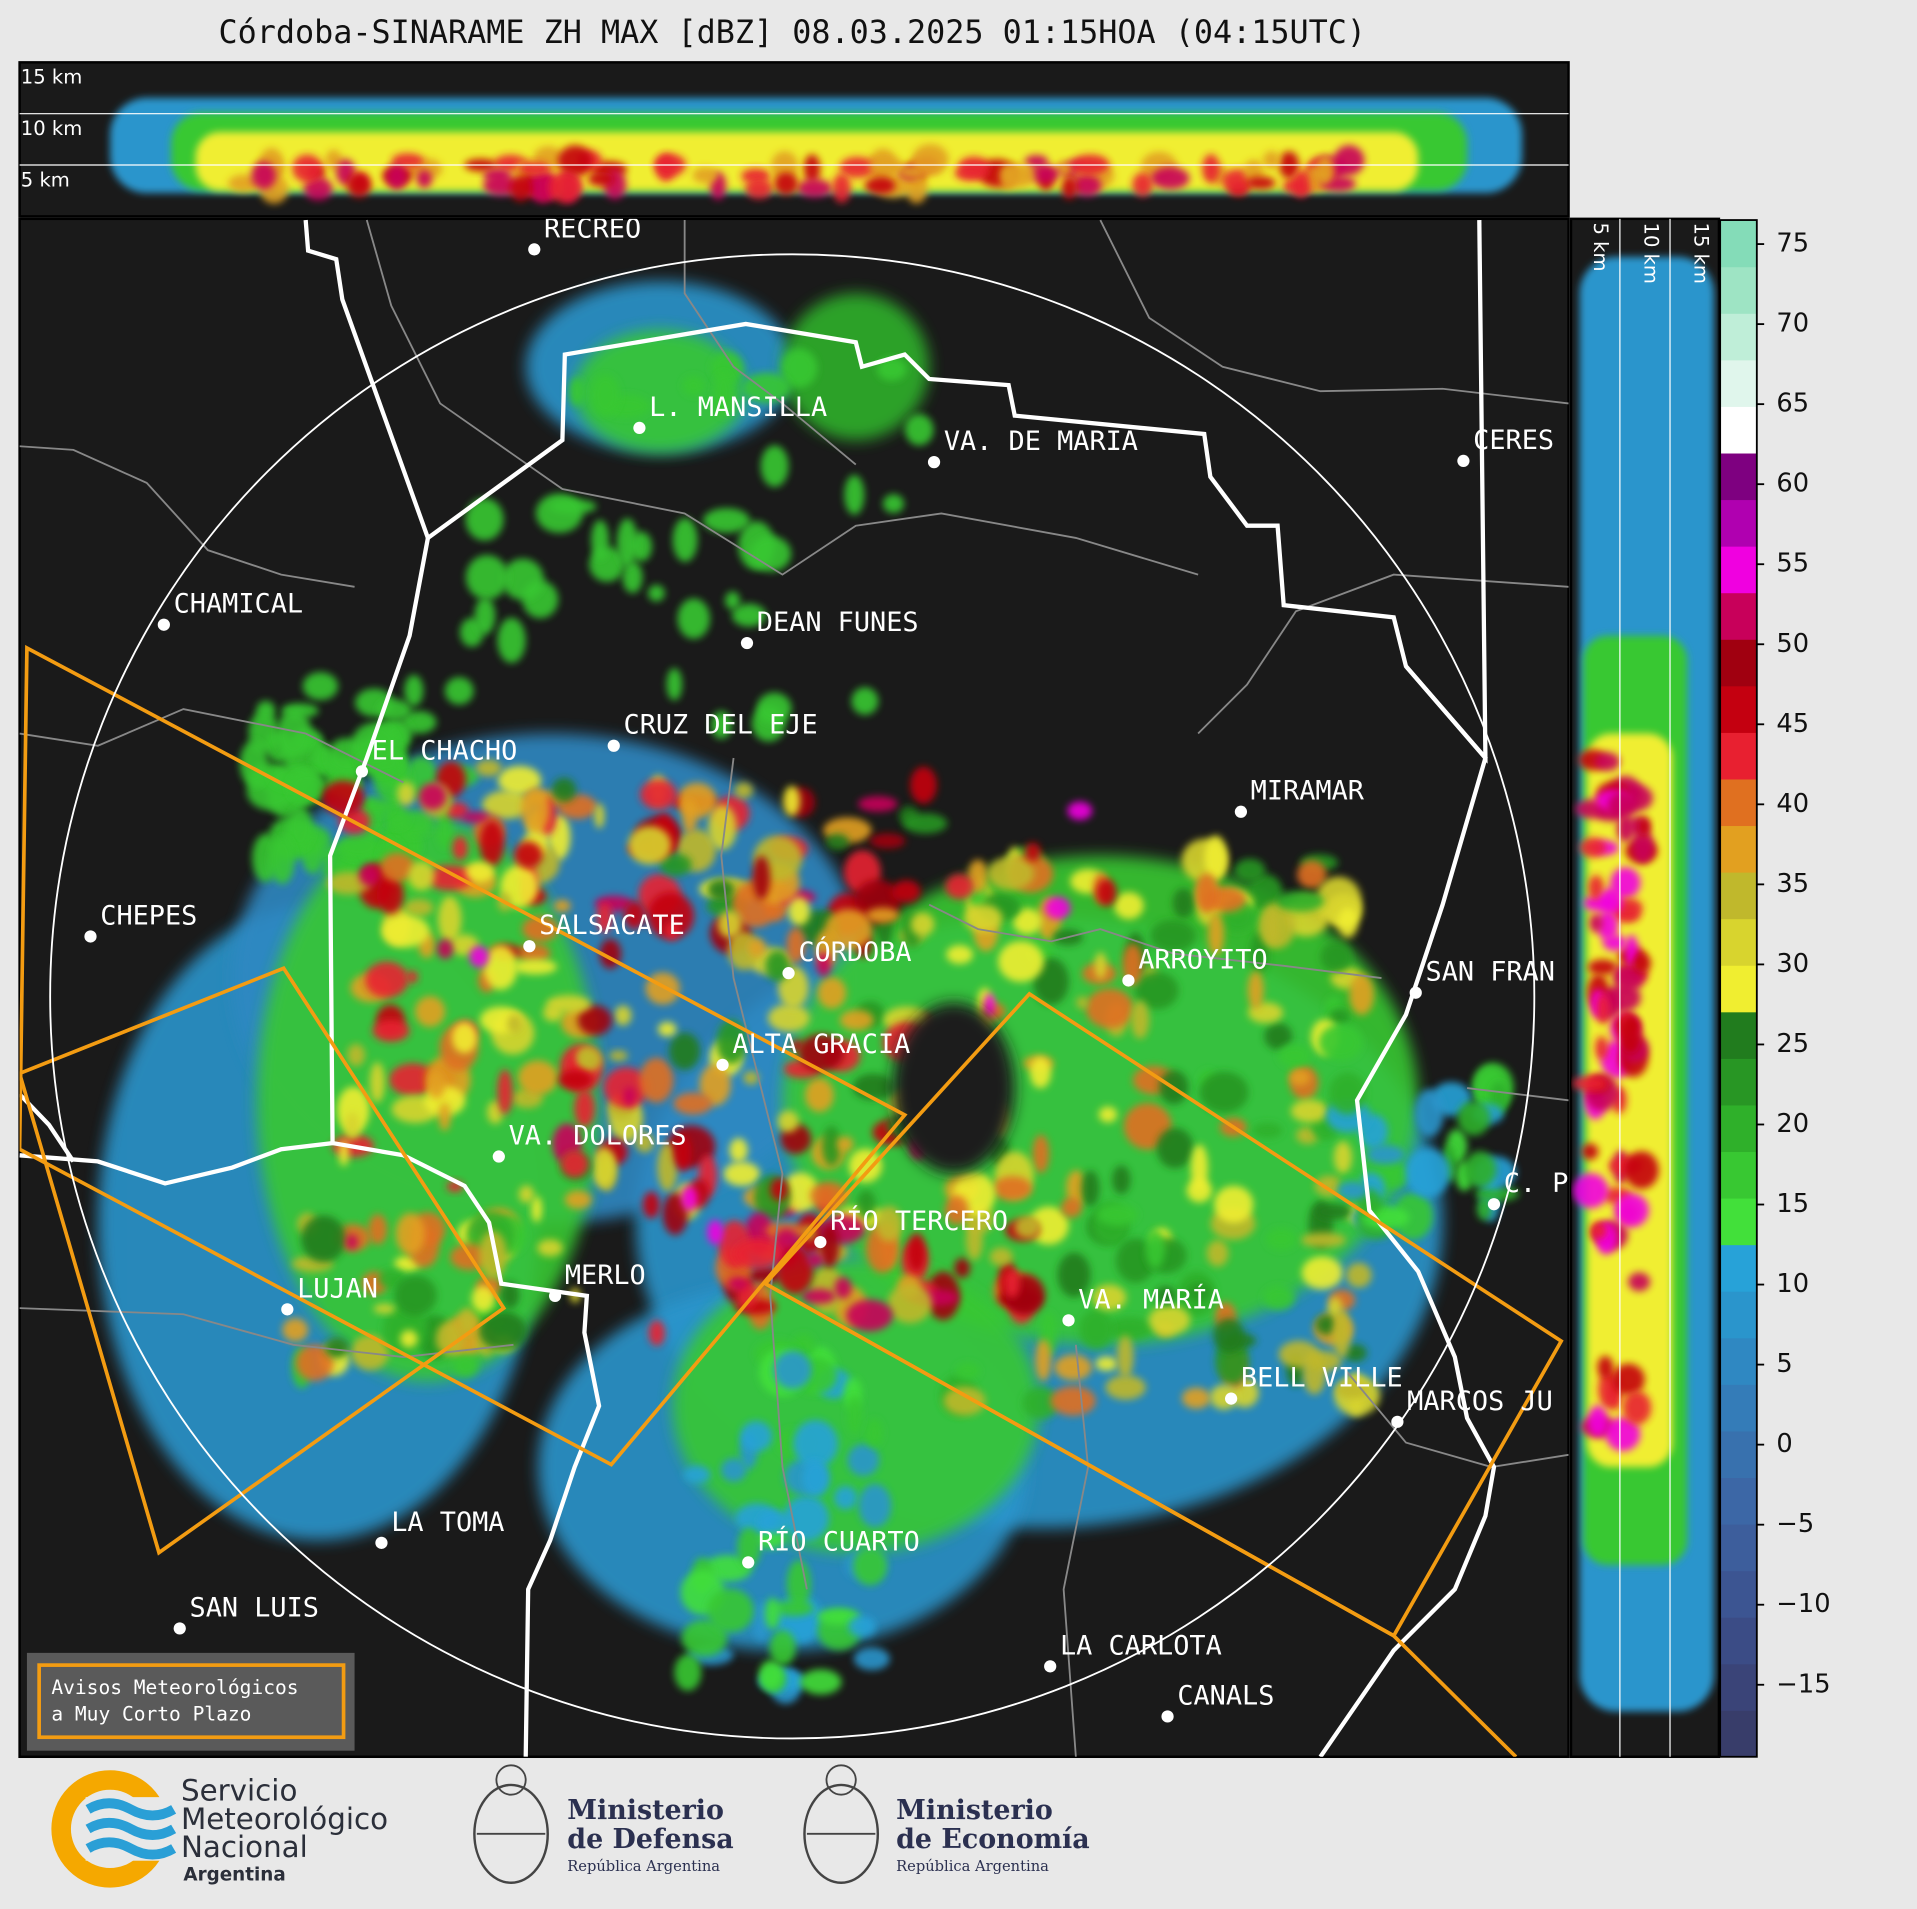 The image size is (1917, 1909). Describe the element at coordinates (854, 952) in the screenshot. I see `city-label: CÓRDOBA` at that location.